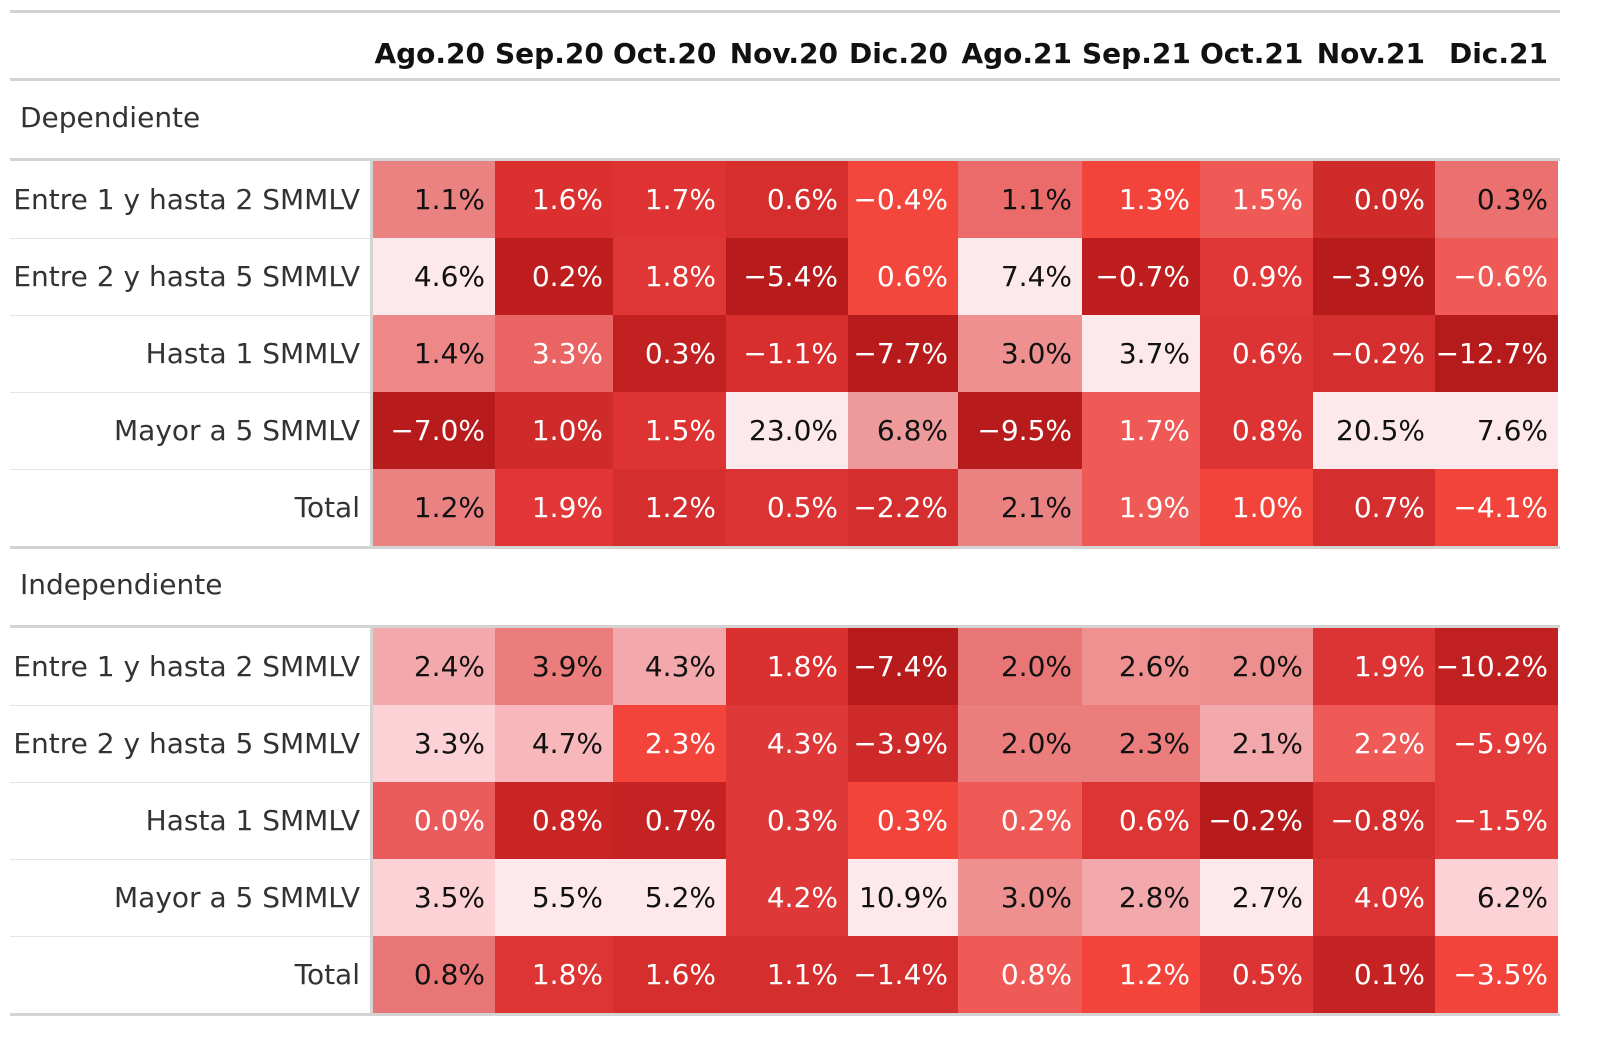 This screenshot has height=1051, width=1605. What do you see at coordinates (1496, 897) in the screenshot?
I see `heatmap-cell: 6.2%` at bounding box center [1496, 897].